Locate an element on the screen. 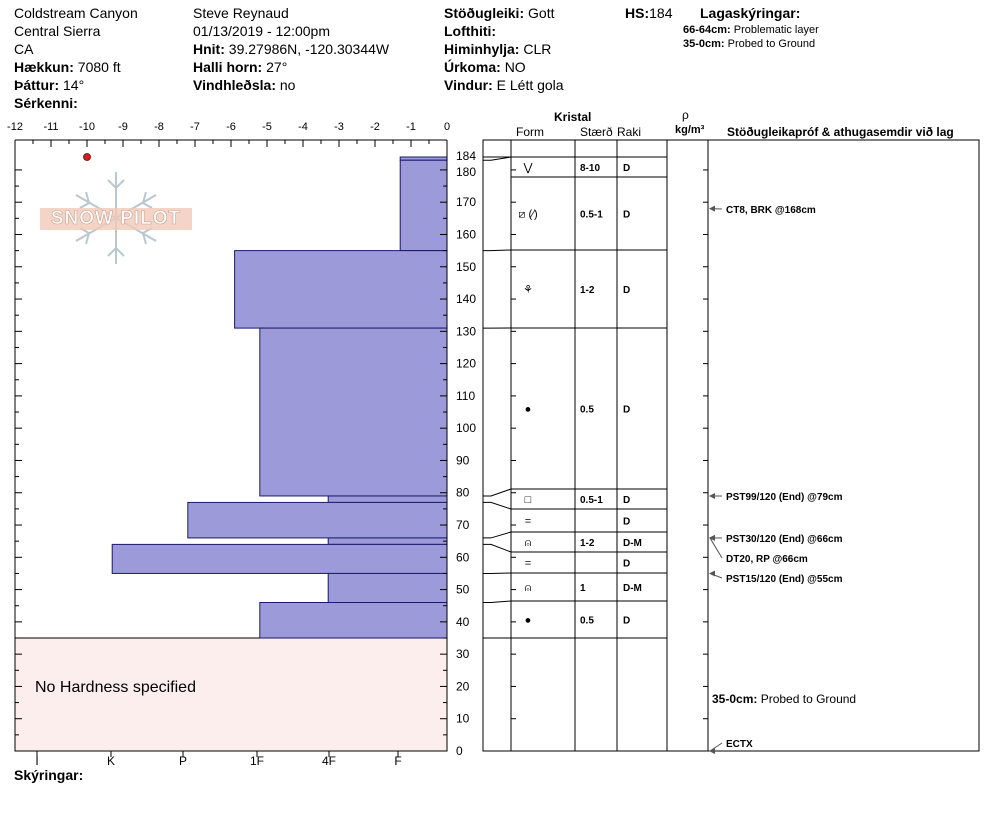 Image resolution: width=994 pixels, height=840 pixels. crystal-form: ● is located at coordinates (528, 621).